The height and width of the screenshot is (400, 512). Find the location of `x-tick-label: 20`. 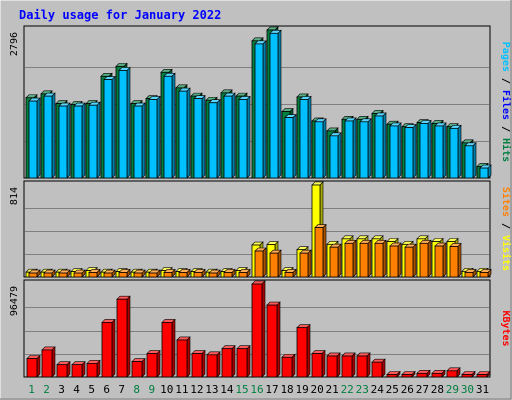

x-tick-label: 20 is located at coordinates (317, 389).